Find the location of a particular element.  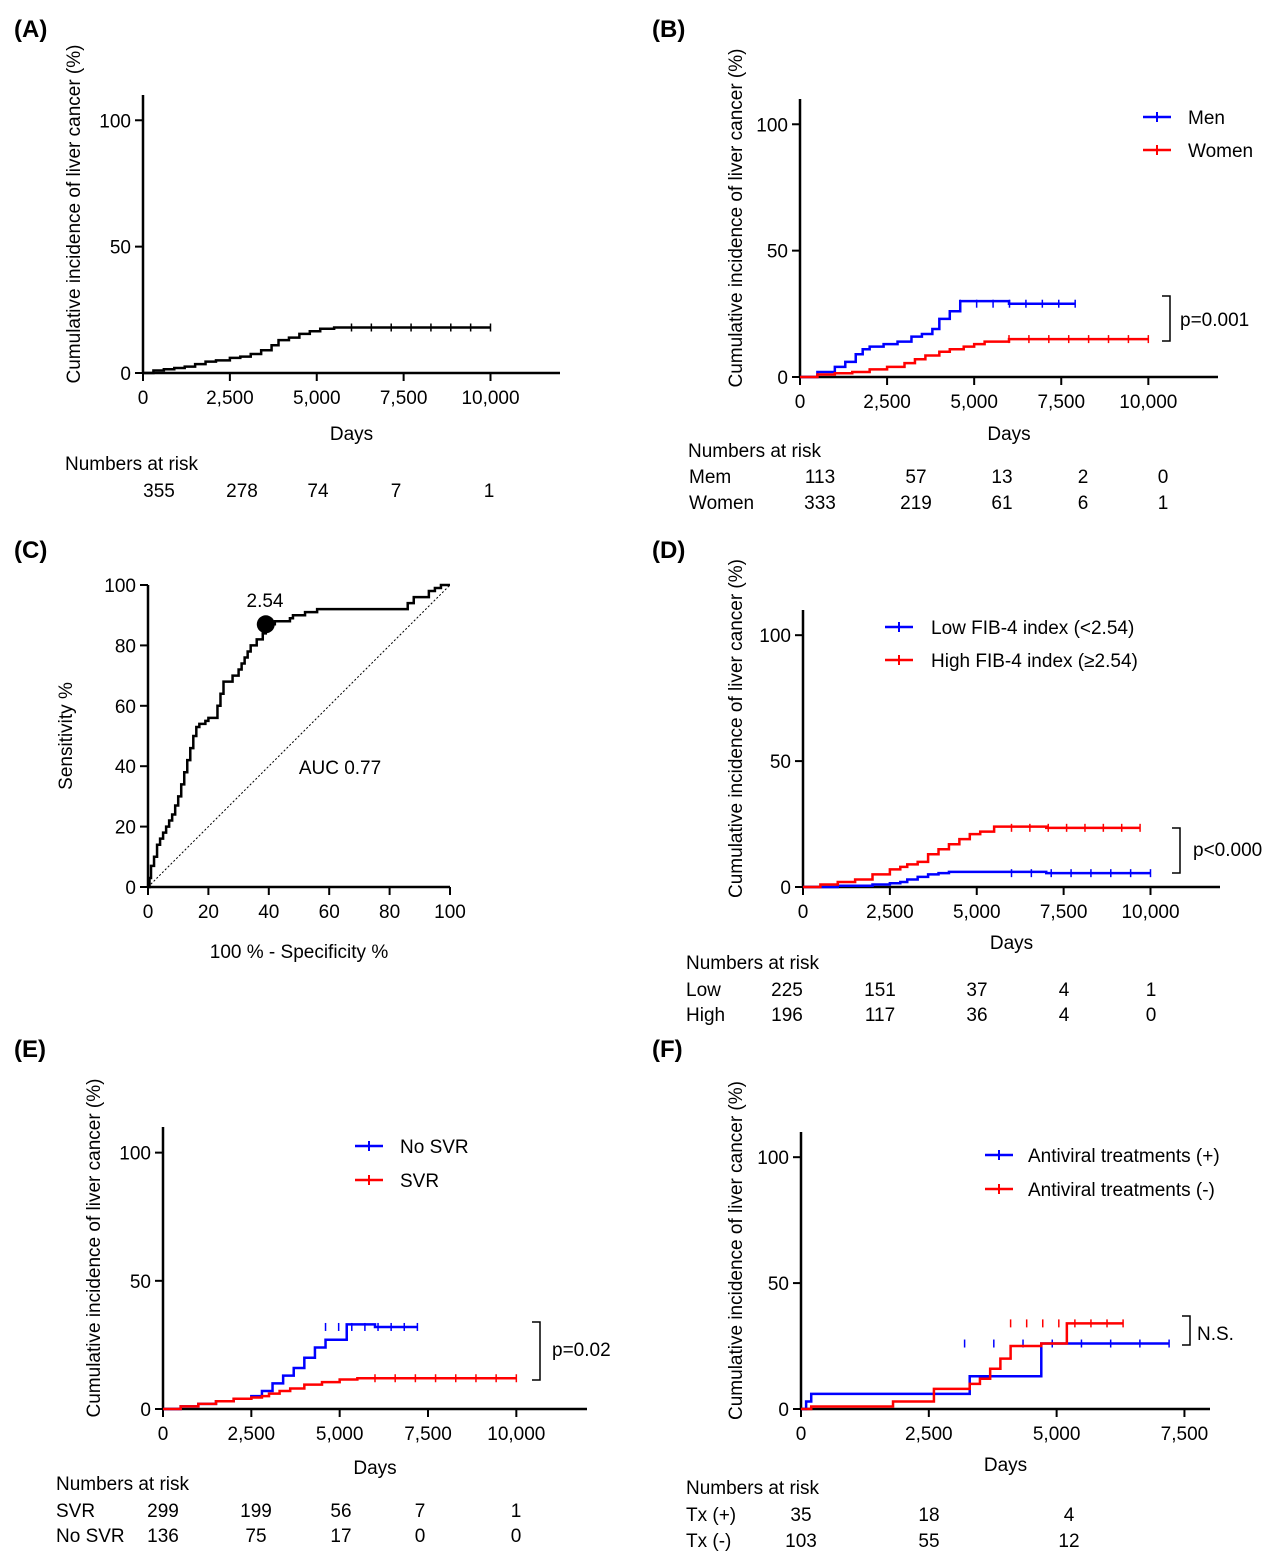

risk-value: 136 is located at coordinates (163, 1536).